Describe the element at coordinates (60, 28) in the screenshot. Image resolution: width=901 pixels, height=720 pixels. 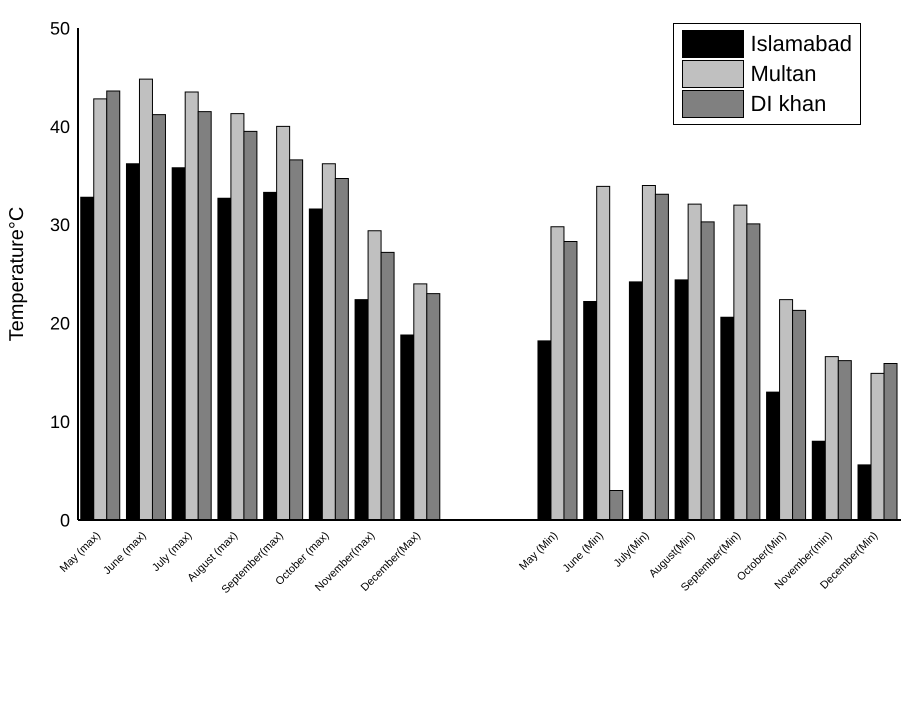
I see `y-tick-label: 50` at that location.